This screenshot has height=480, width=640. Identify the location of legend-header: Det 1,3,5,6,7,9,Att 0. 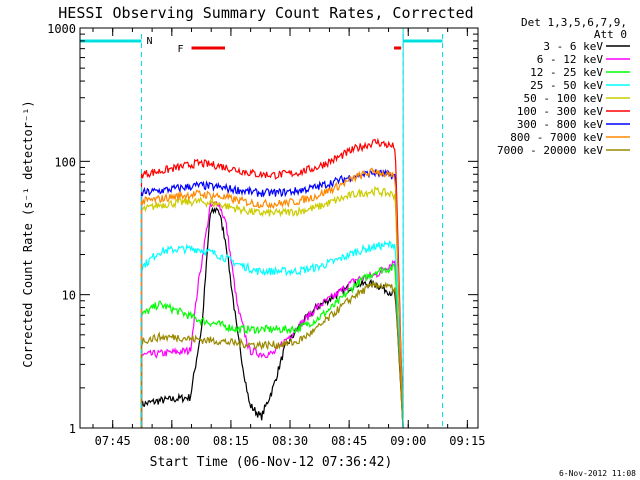
(574, 28).